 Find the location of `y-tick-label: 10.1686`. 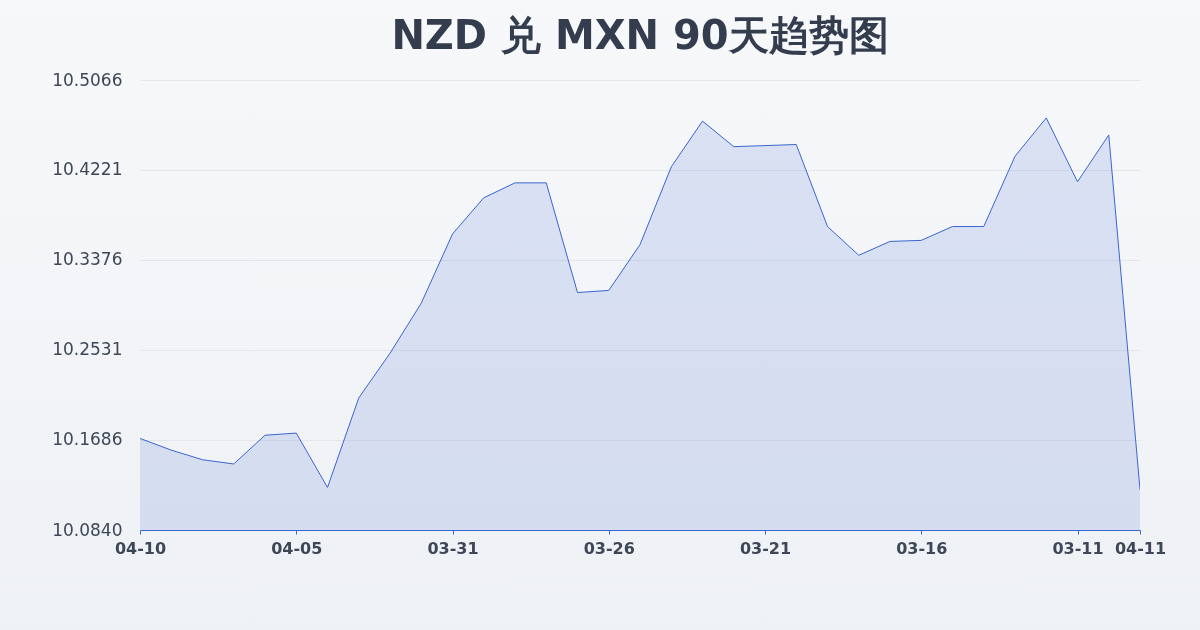

y-tick-label: 10.1686 is located at coordinates (87, 439).